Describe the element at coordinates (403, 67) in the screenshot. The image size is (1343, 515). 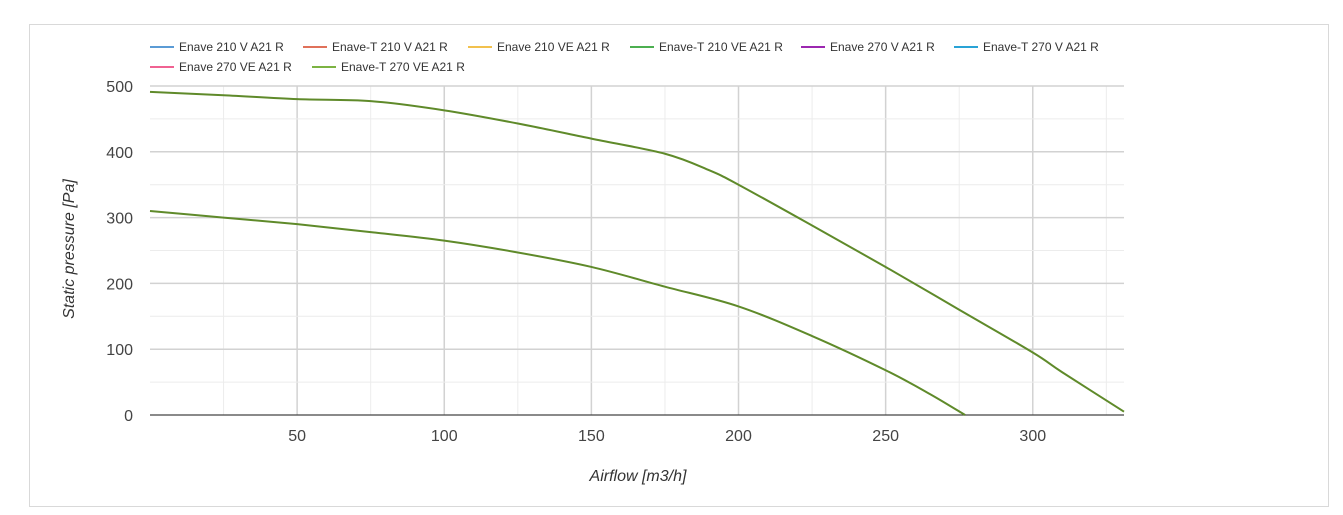
I see `legend-label: Enave-T 270 VE A21 R` at that location.